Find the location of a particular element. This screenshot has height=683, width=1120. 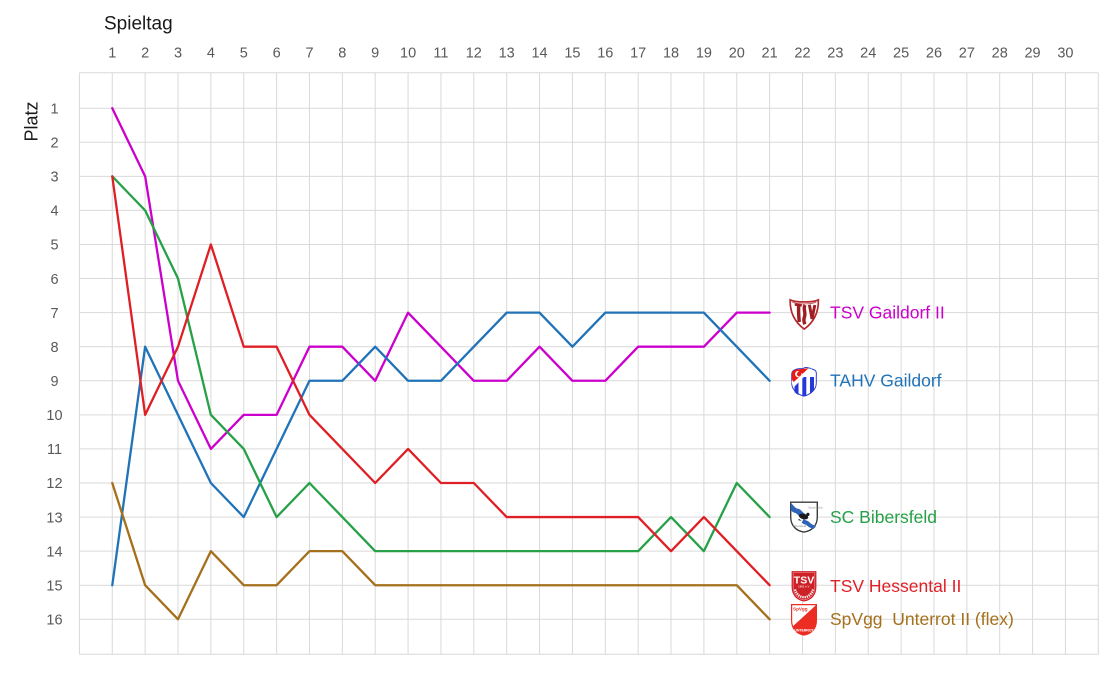

svg-text: 25 is located at coordinates (901, 54).